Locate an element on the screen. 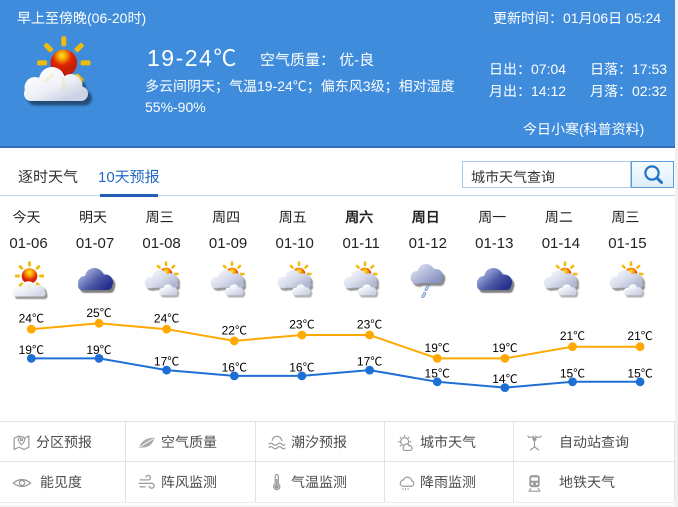  svg-text: 22℃ is located at coordinates (234, 330).